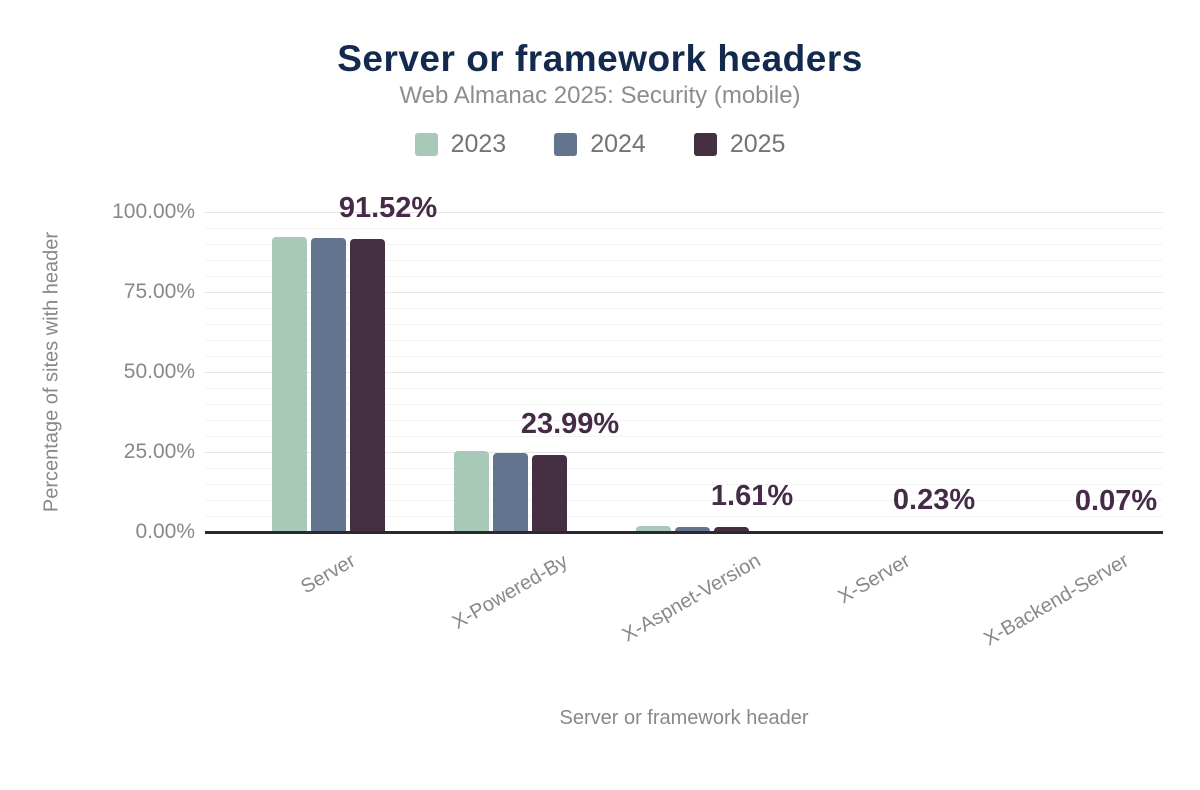 The height and width of the screenshot is (790, 1200). Describe the element at coordinates (327, 574) in the screenshot. I see `x-tick-label-server: Server` at that location.